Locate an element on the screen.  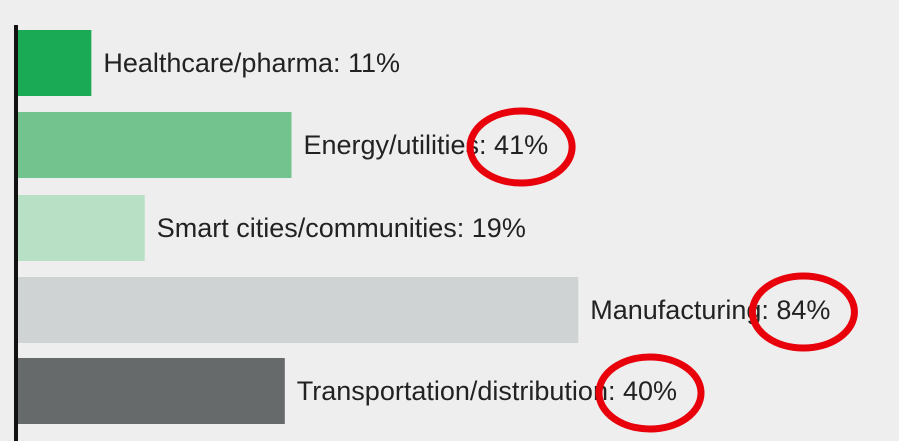
value-label: Manufacturing: 84% is located at coordinates (710, 310).